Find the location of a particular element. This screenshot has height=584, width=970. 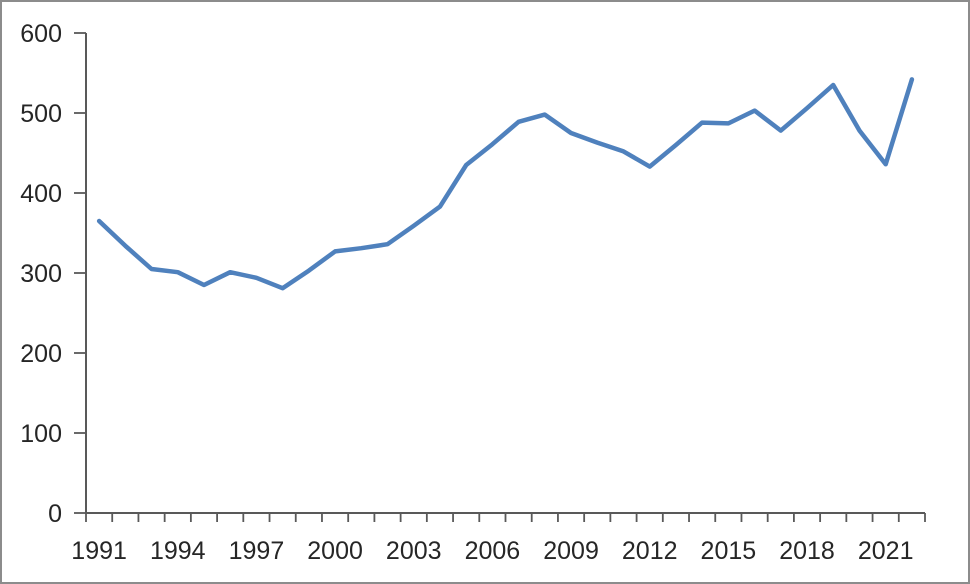

y-axis-tick-label: 300 is located at coordinates (41, 274).